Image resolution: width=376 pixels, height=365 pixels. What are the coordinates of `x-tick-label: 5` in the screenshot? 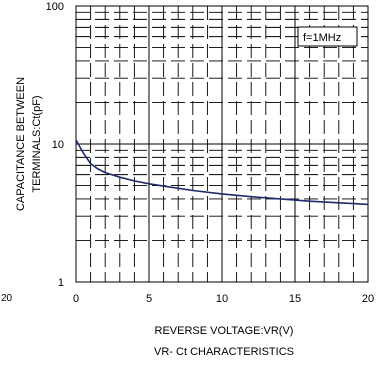 It's located at (149, 299).